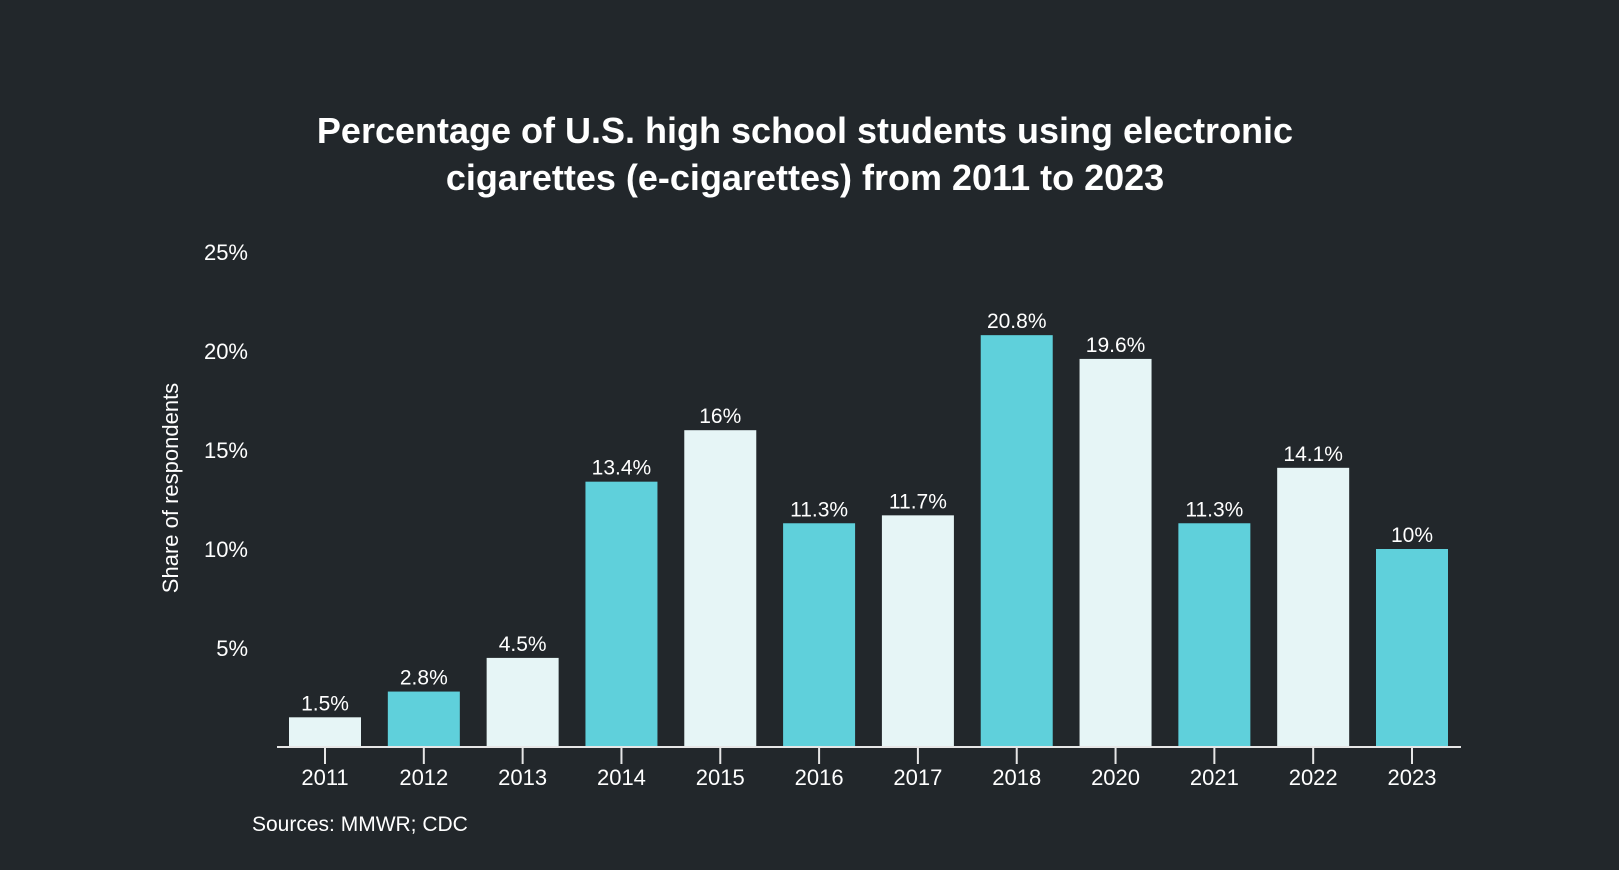 The height and width of the screenshot is (870, 1619). I want to click on bar-2013, so click(522, 702).